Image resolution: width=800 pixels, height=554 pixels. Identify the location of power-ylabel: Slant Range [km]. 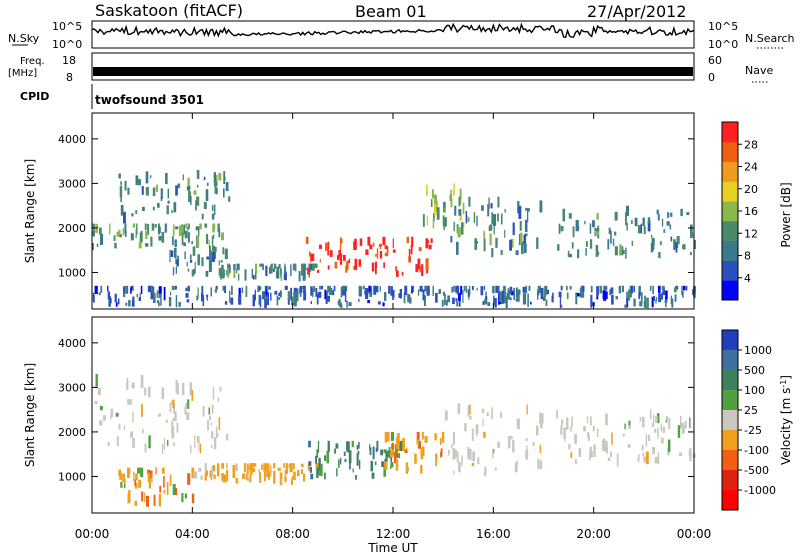
(30, 211).